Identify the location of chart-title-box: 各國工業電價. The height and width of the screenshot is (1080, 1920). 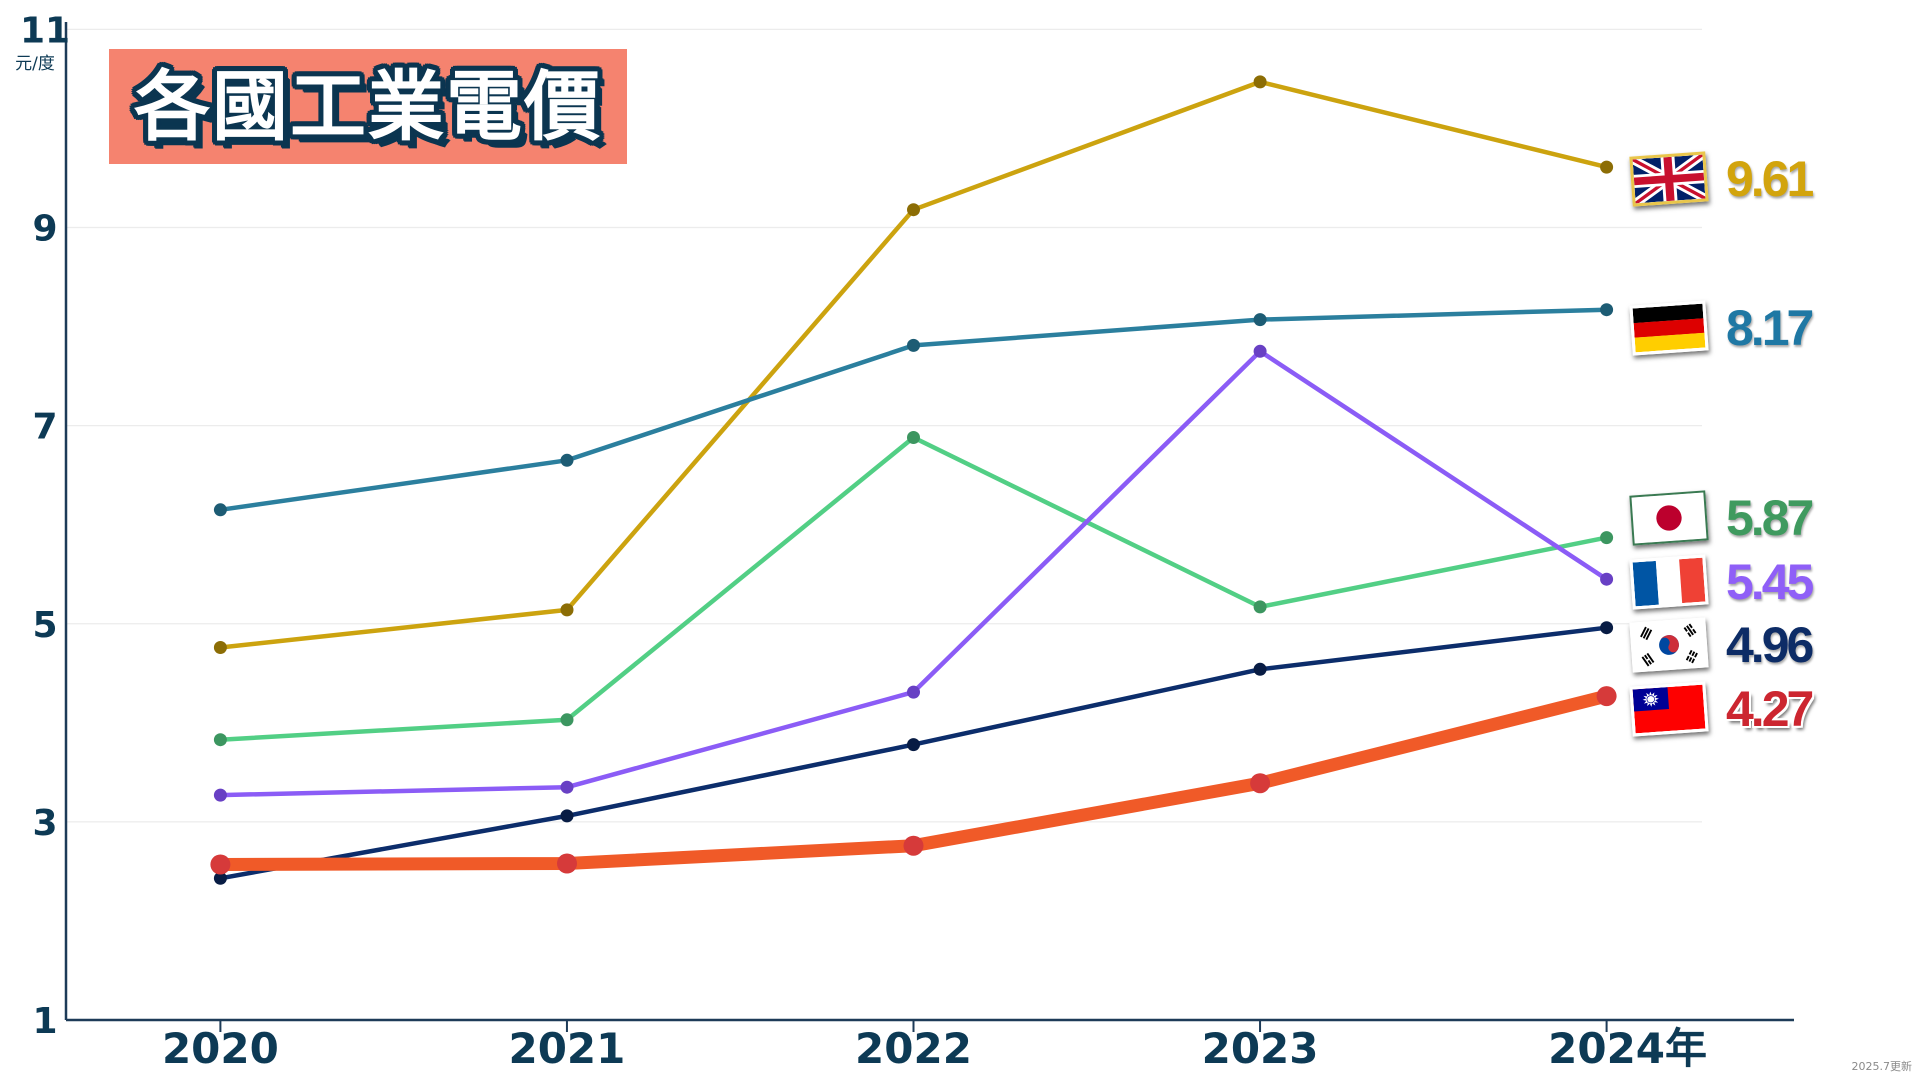
(368, 106).